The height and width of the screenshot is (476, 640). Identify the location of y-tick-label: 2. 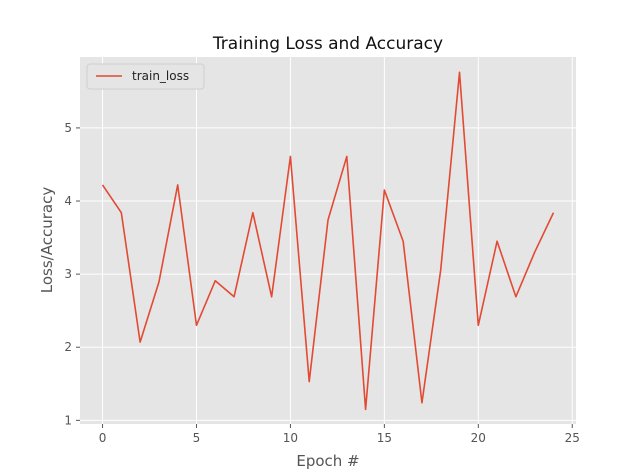
(68, 347).